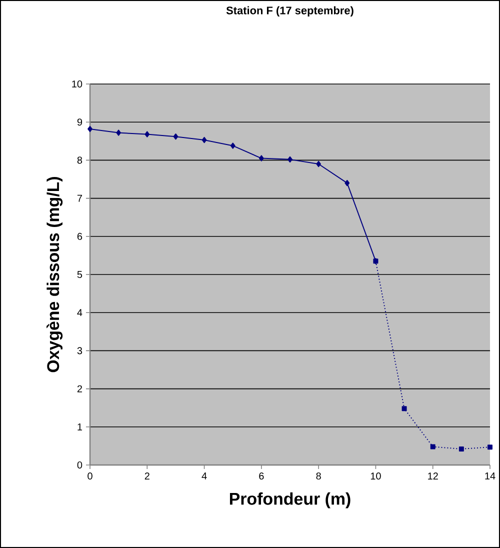 The height and width of the screenshot is (548, 500). Describe the element at coordinates (79, 312) in the screenshot. I see `y-tick-label: 4` at that location.